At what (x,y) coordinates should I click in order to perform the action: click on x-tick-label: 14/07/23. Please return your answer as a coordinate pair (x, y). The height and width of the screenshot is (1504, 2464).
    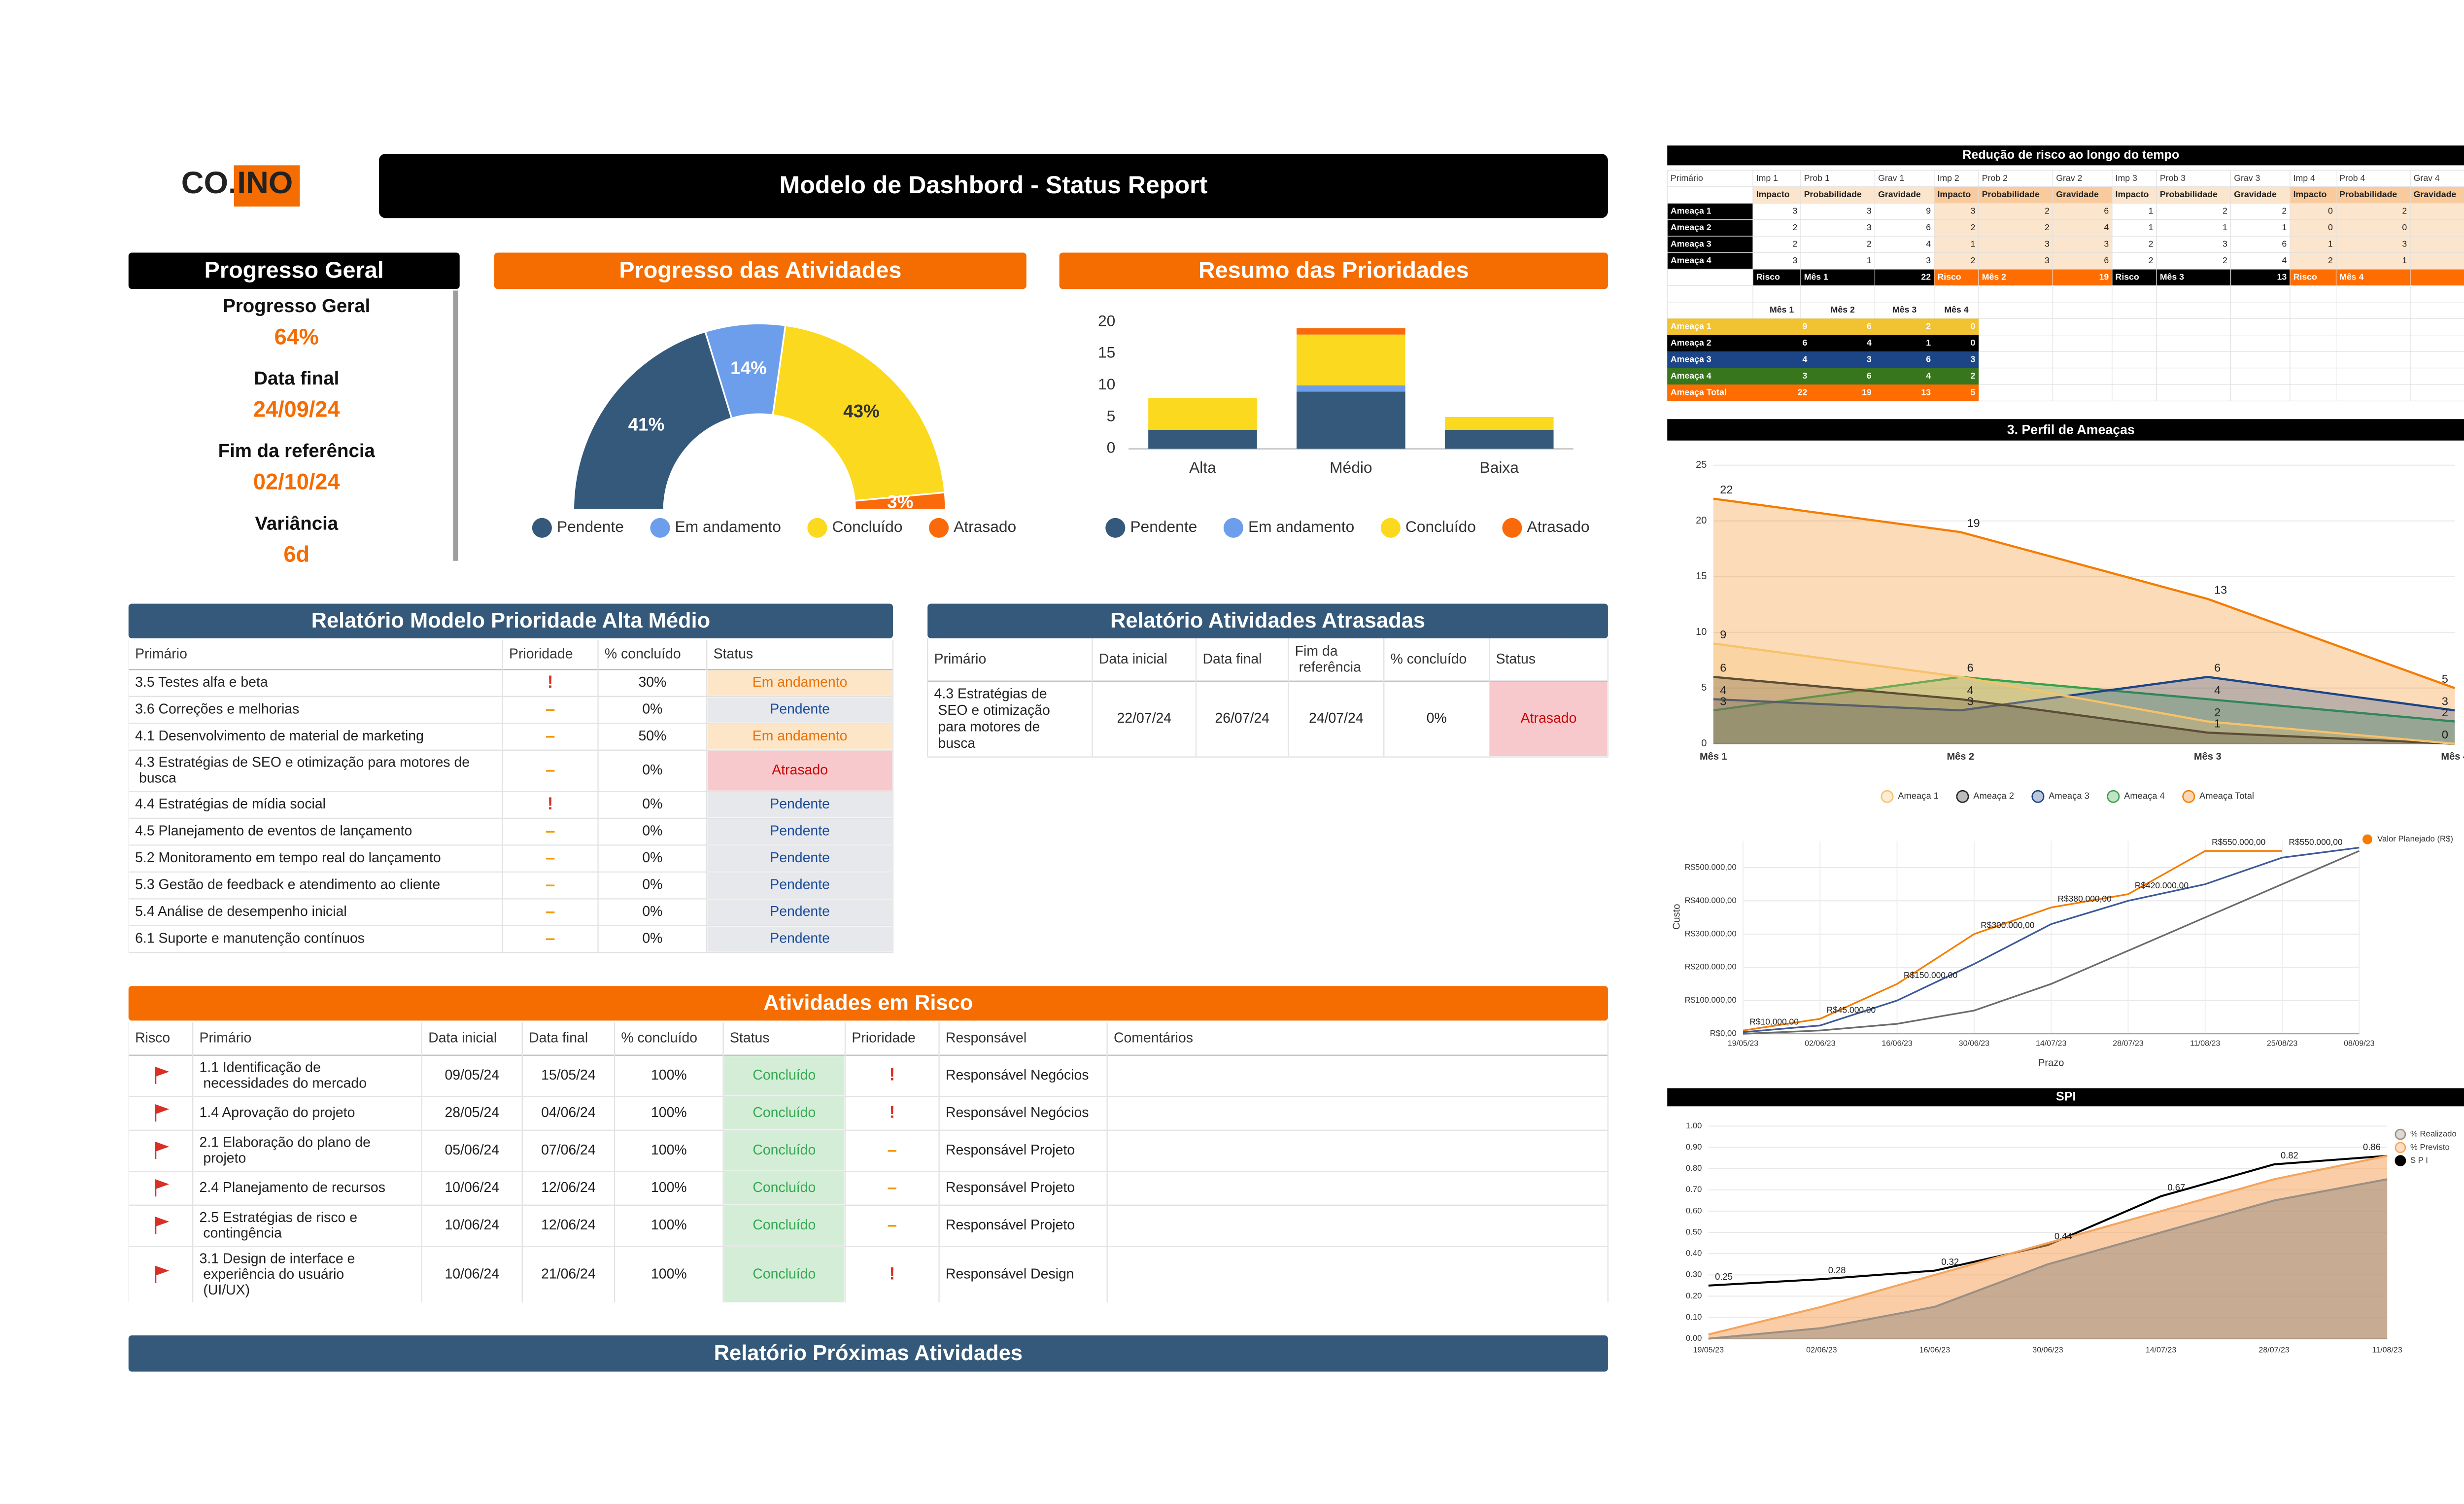
    Looking at the image, I should click on (2161, 1349).